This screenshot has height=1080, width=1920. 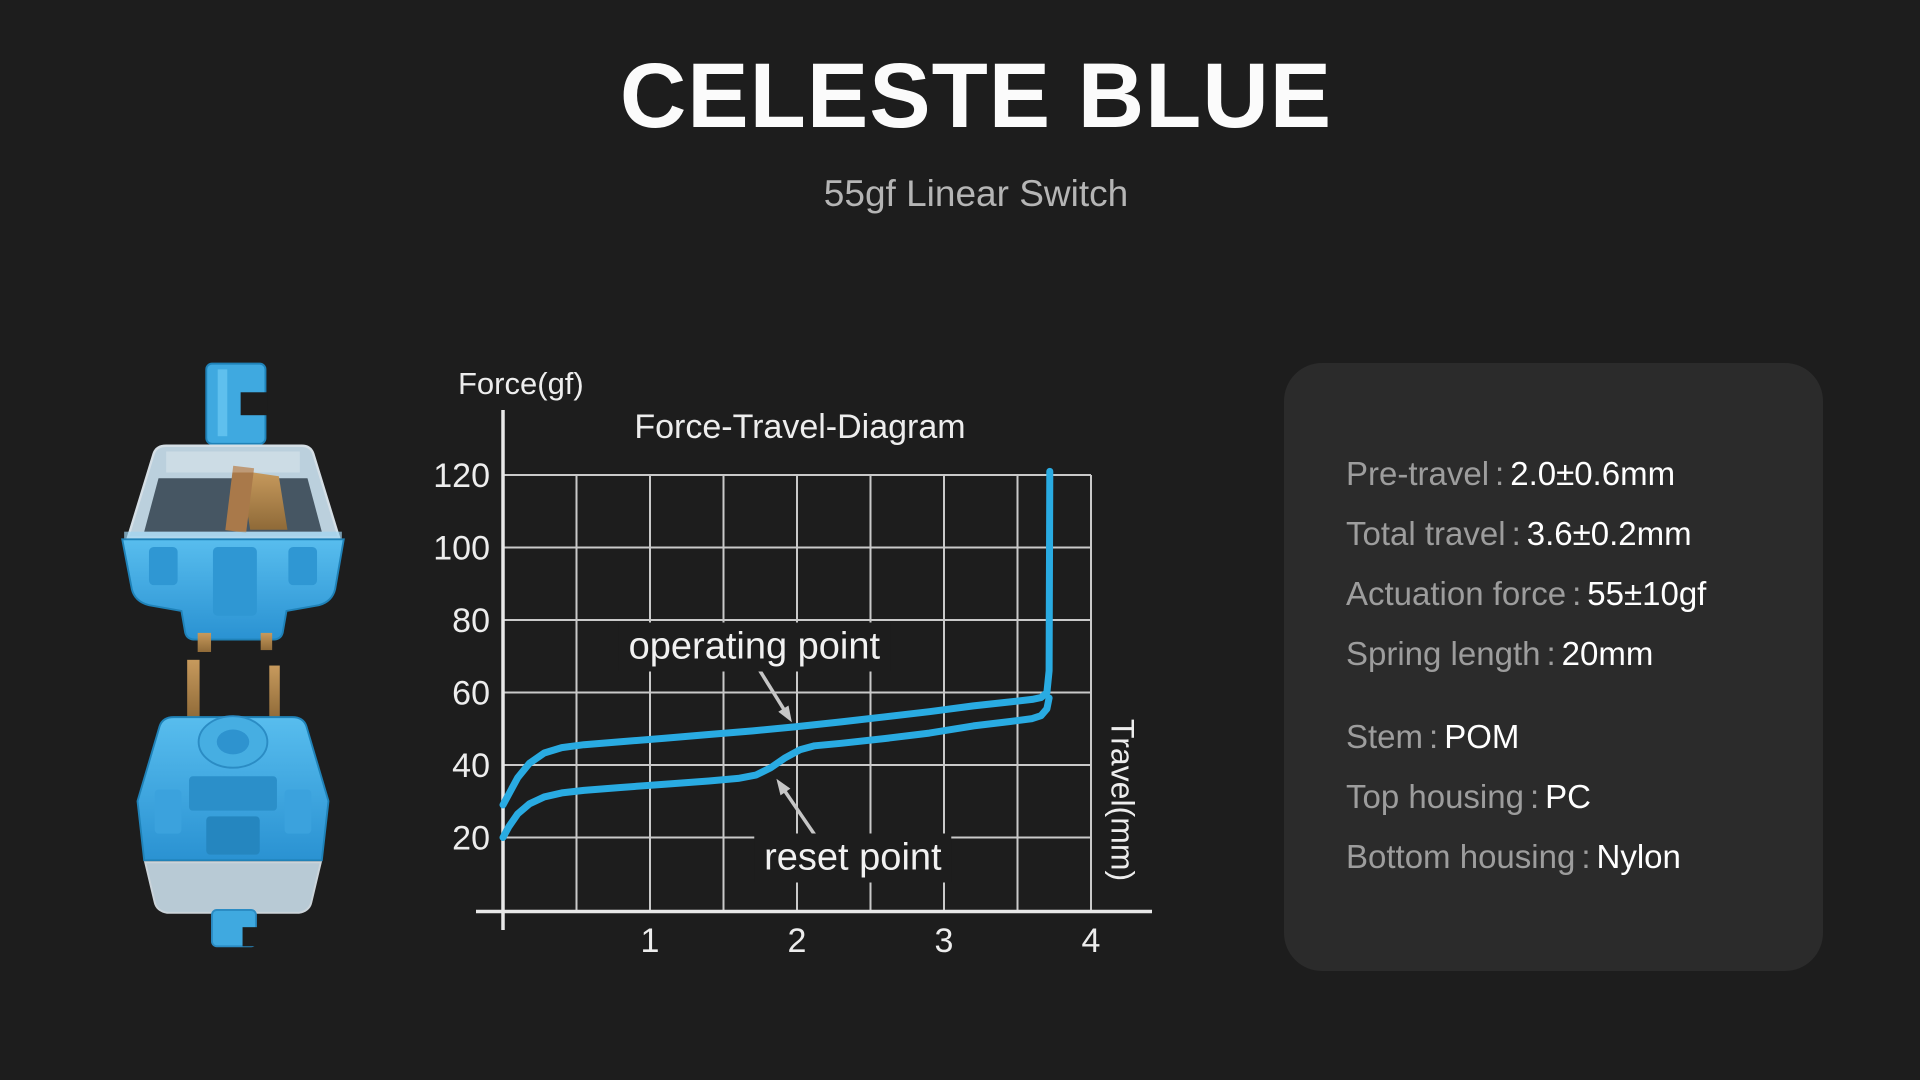 I want to click on spec-value: 20mm, so click(x=1607, y=653).